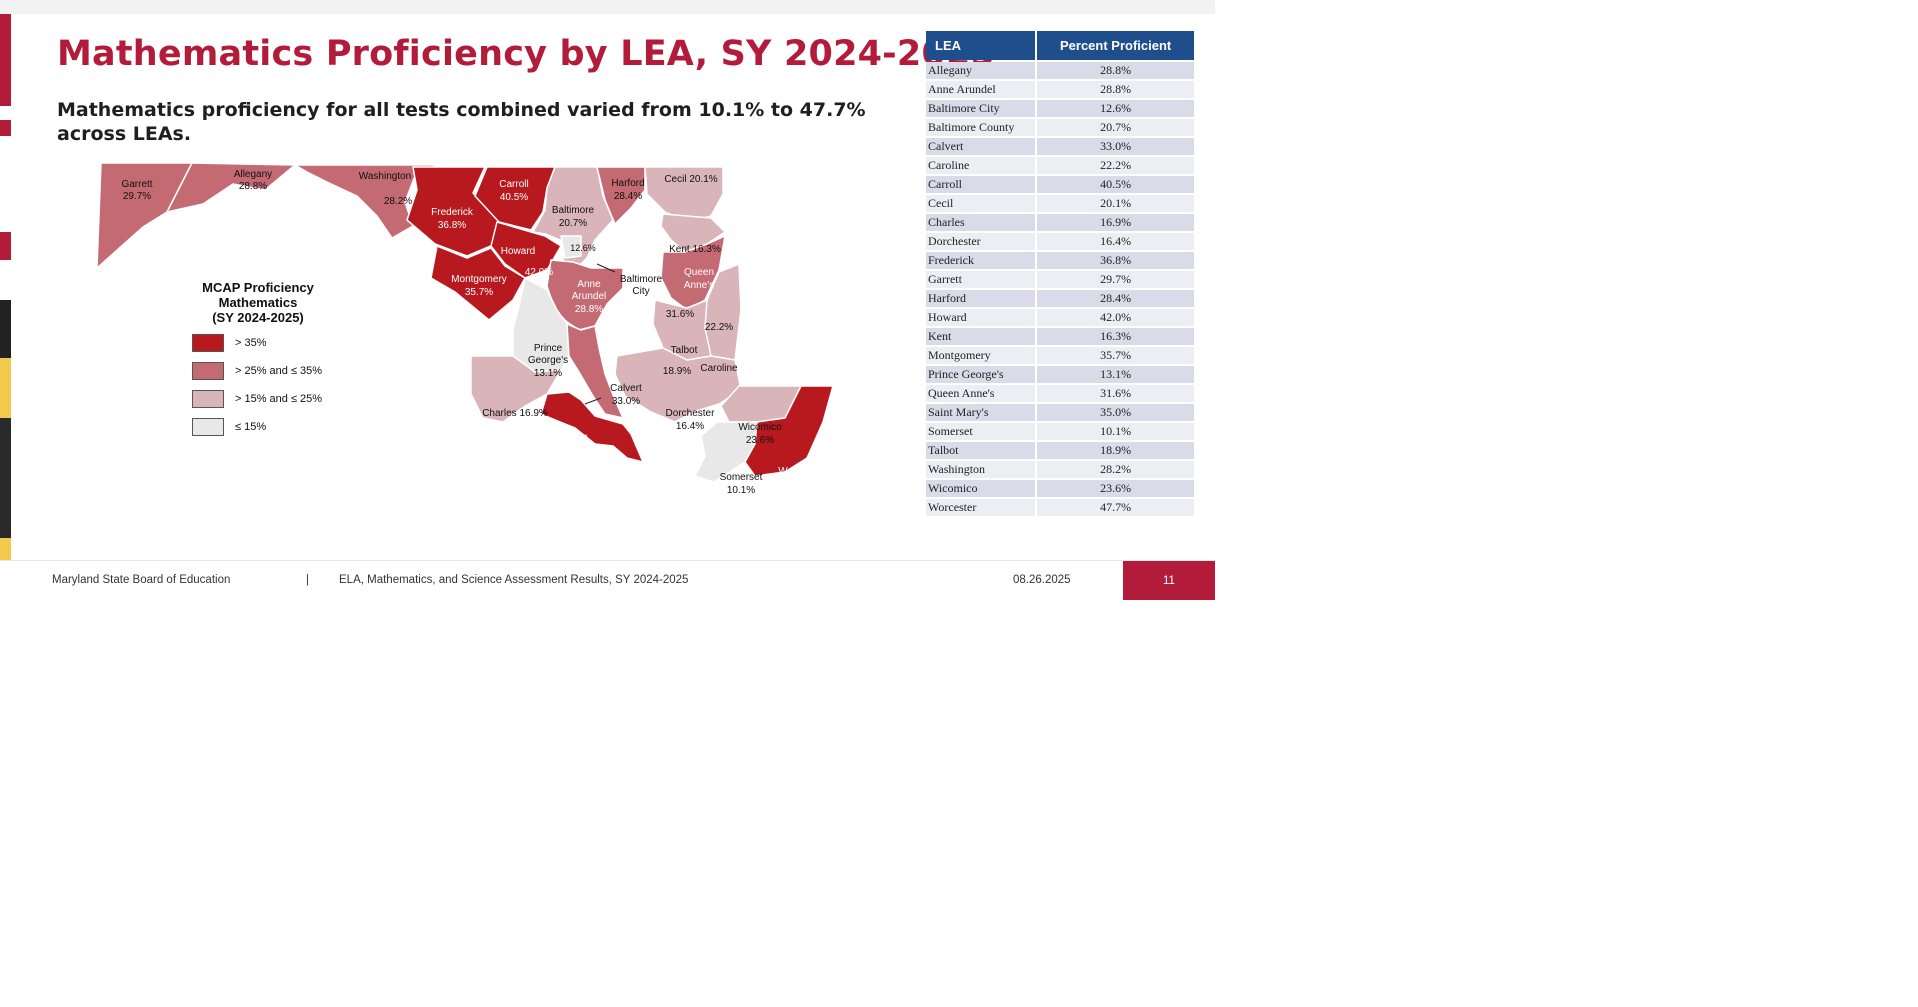 The height and width of the screenshot is (1007, 1918). What do you see at coordinates (1114, 507) in the screenshot?
I see `table-cell-percent: 47.7%` at bounding box center [1114, 507].